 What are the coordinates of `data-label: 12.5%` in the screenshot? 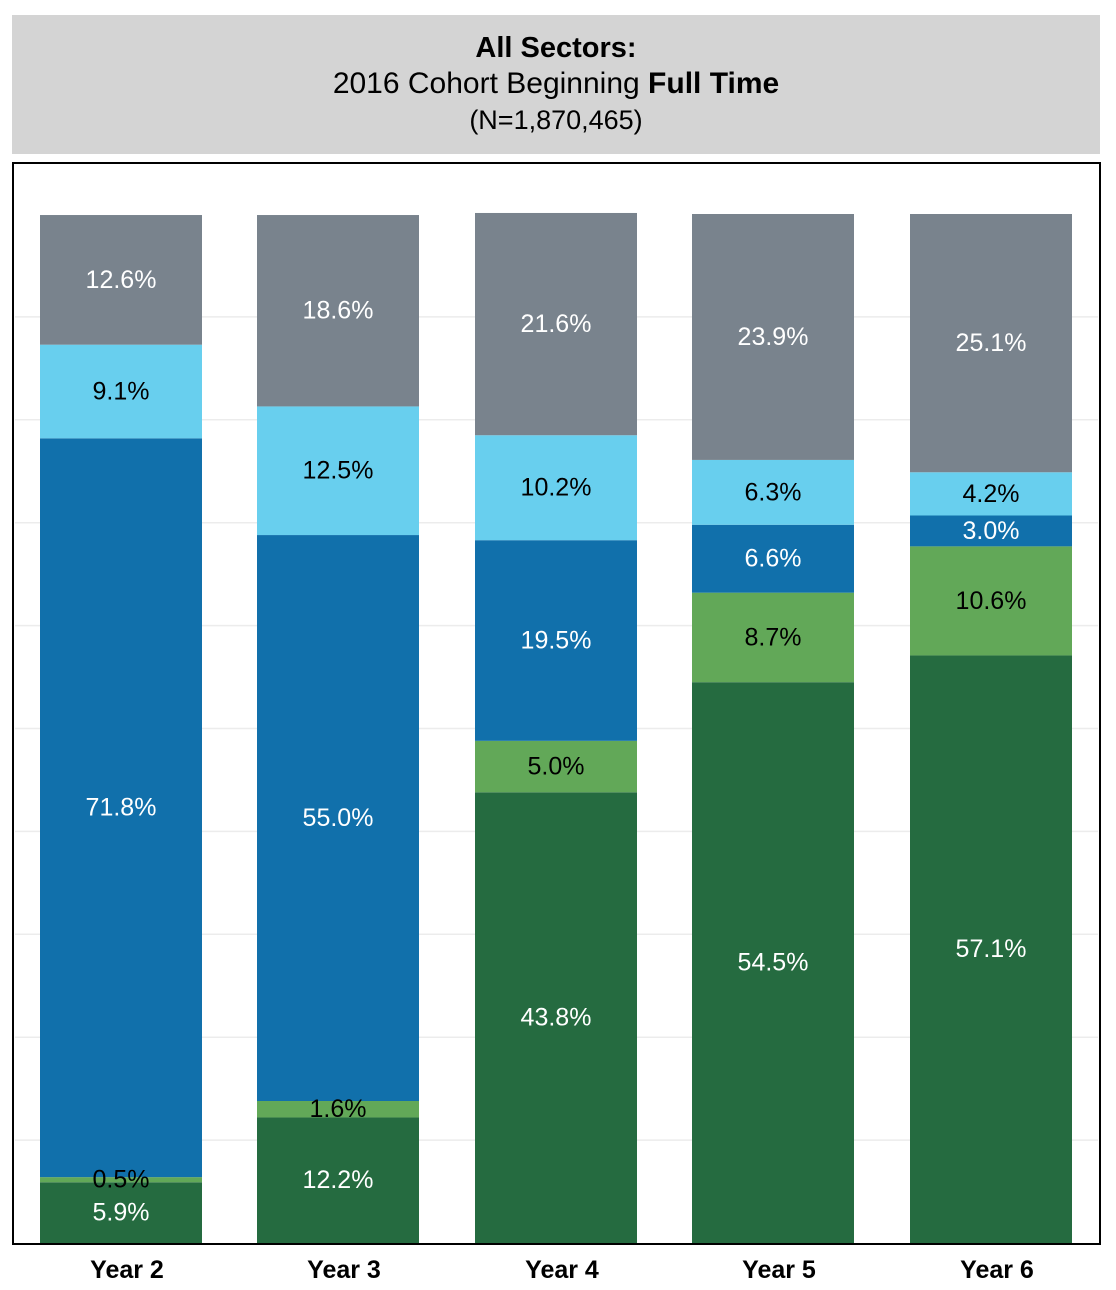 It's located at (338, 471).